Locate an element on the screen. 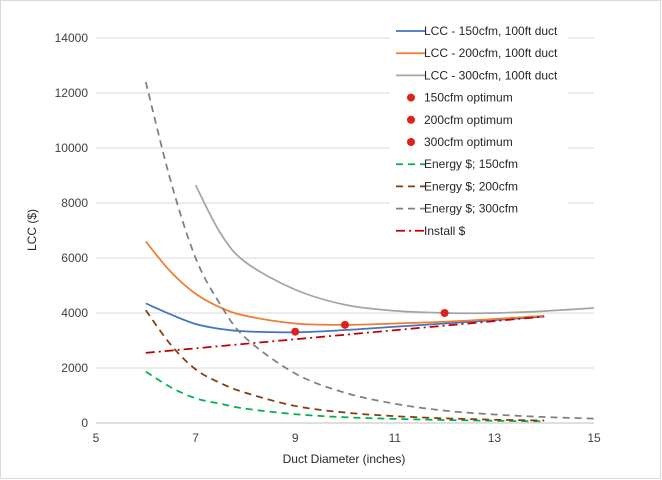 The image size is (662, 480). x-tick-label: 5 is located at coordinates (96, 438).